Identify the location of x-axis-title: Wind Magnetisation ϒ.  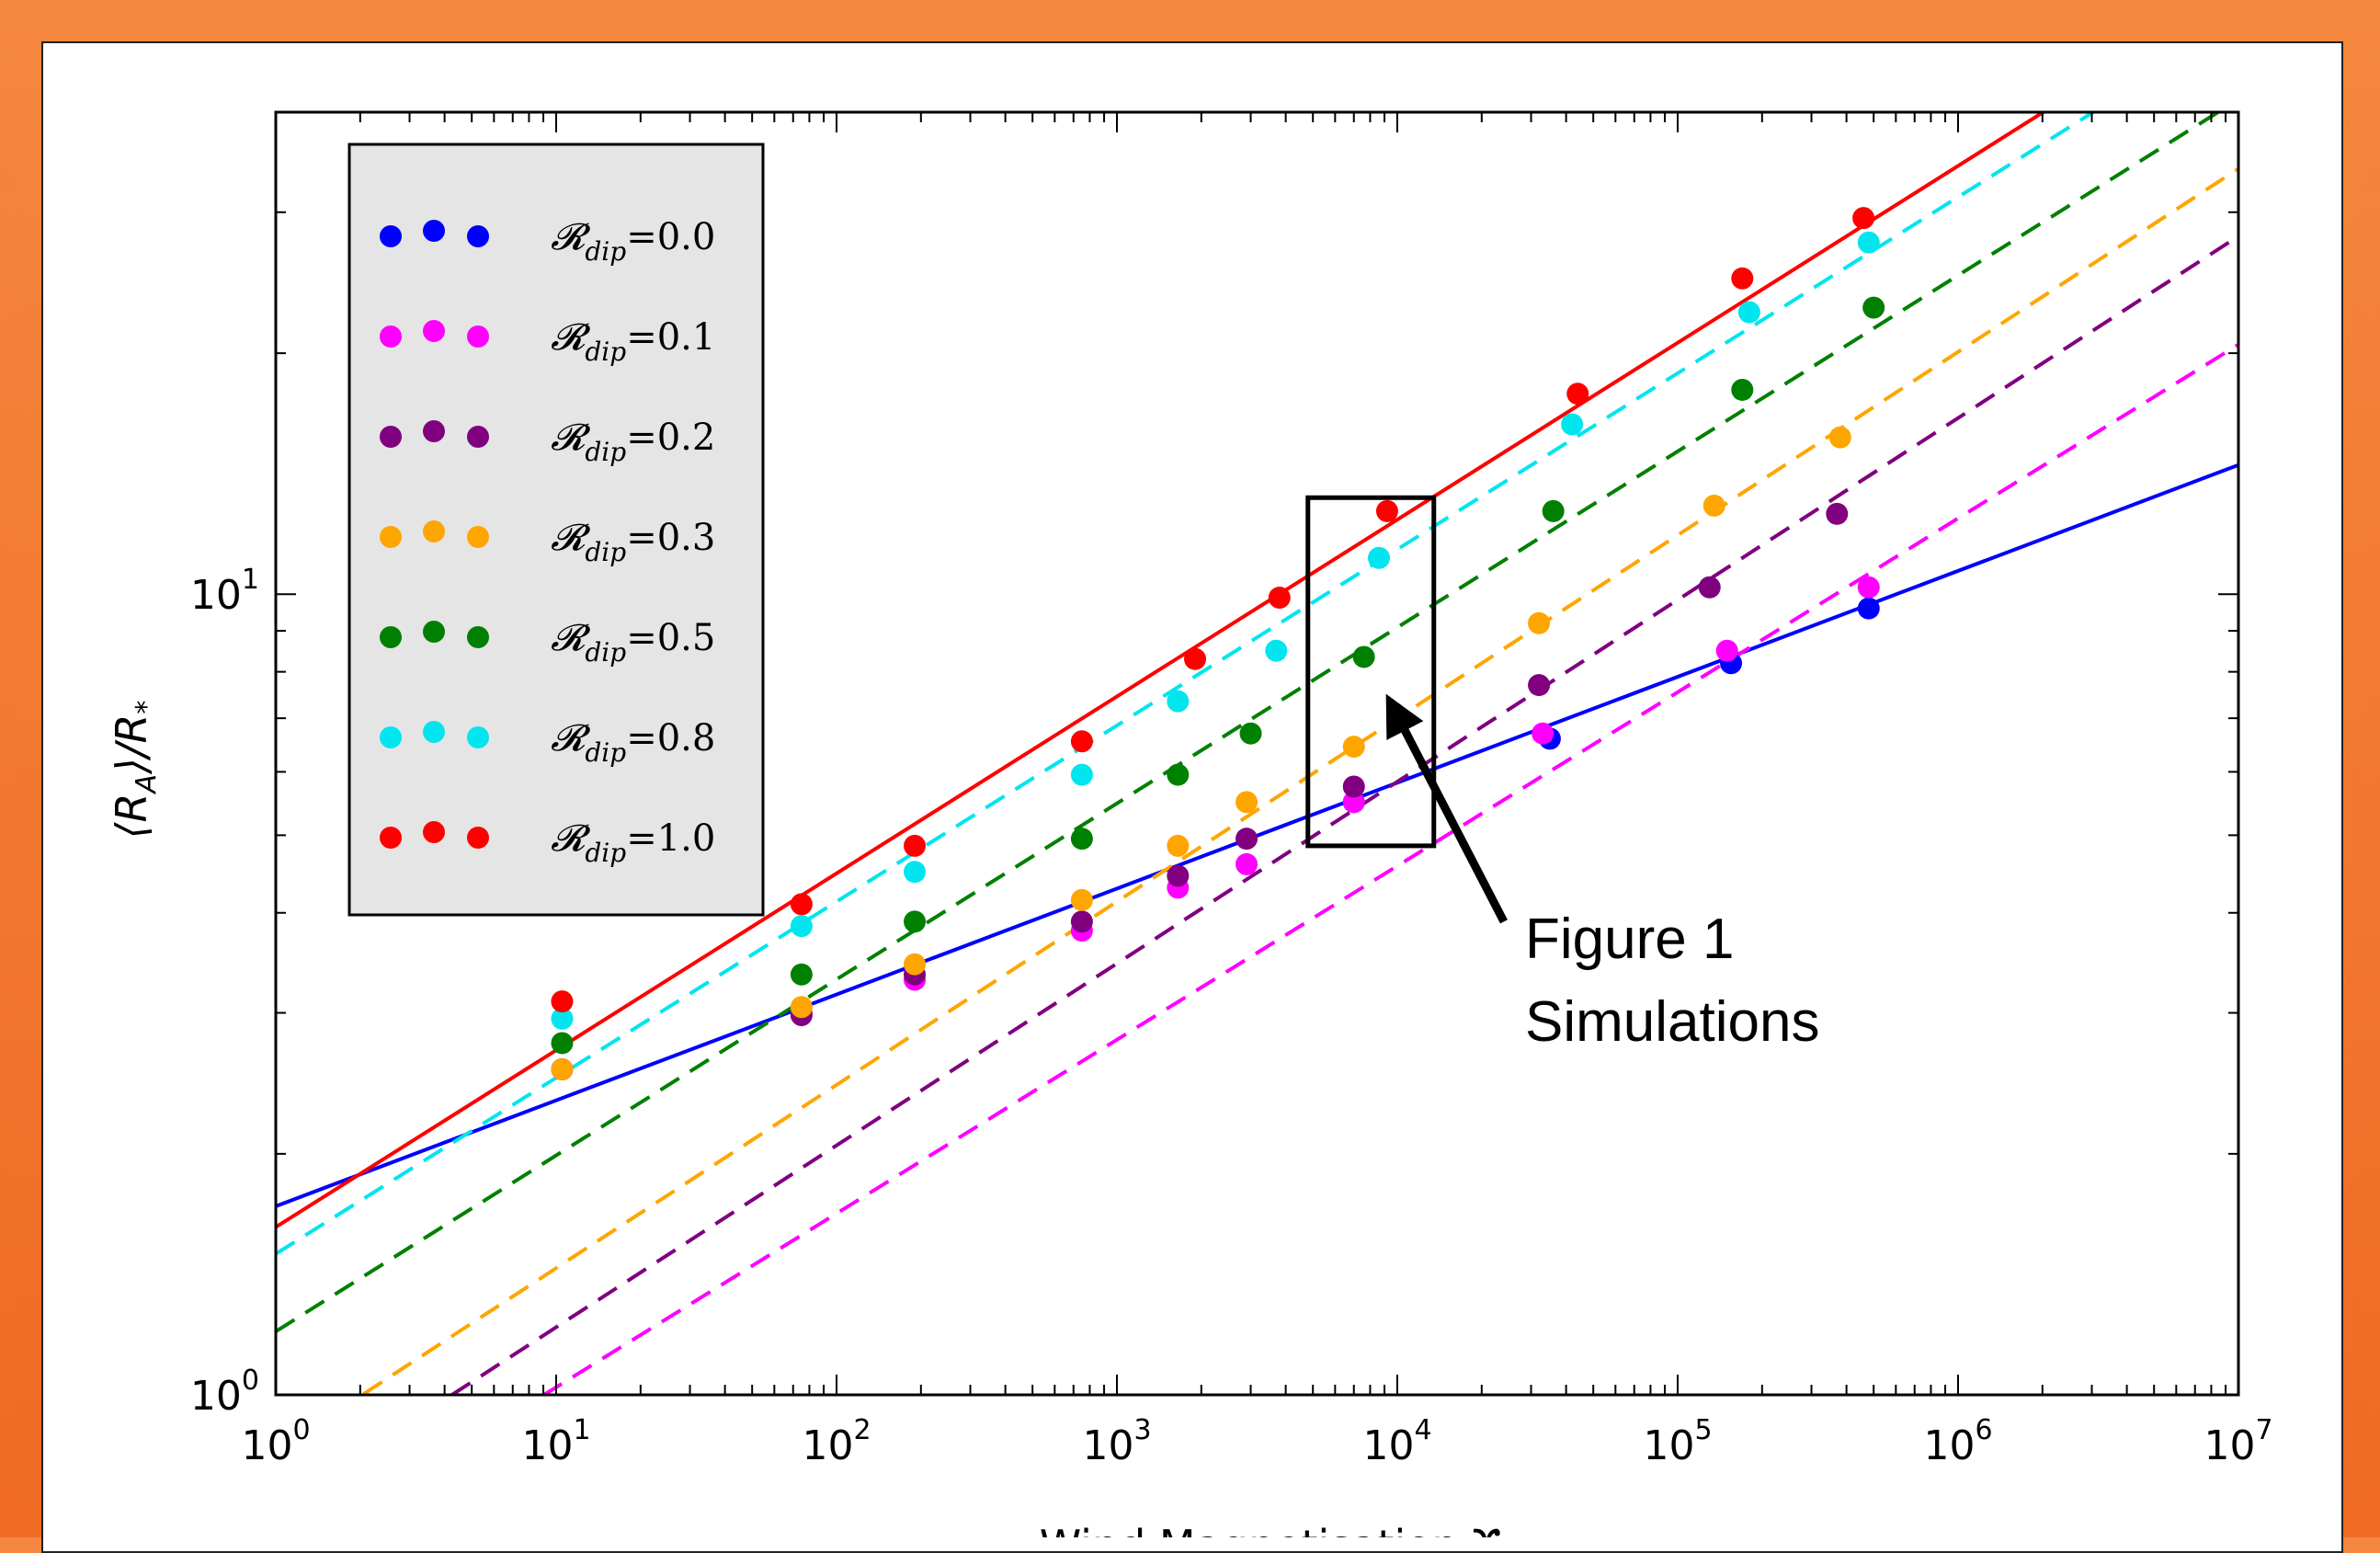
(1271, 1529).